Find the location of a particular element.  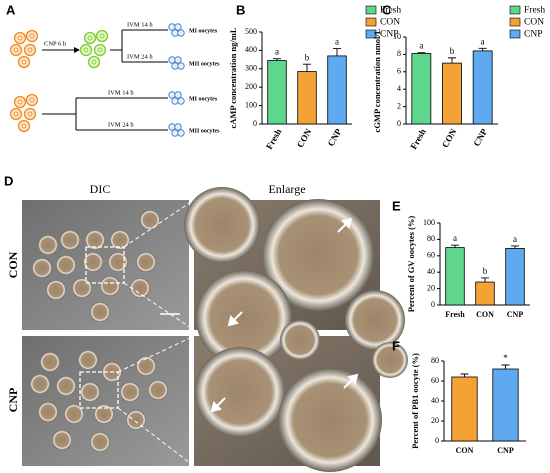

panel-label: A is located at coordinates (11, 9).